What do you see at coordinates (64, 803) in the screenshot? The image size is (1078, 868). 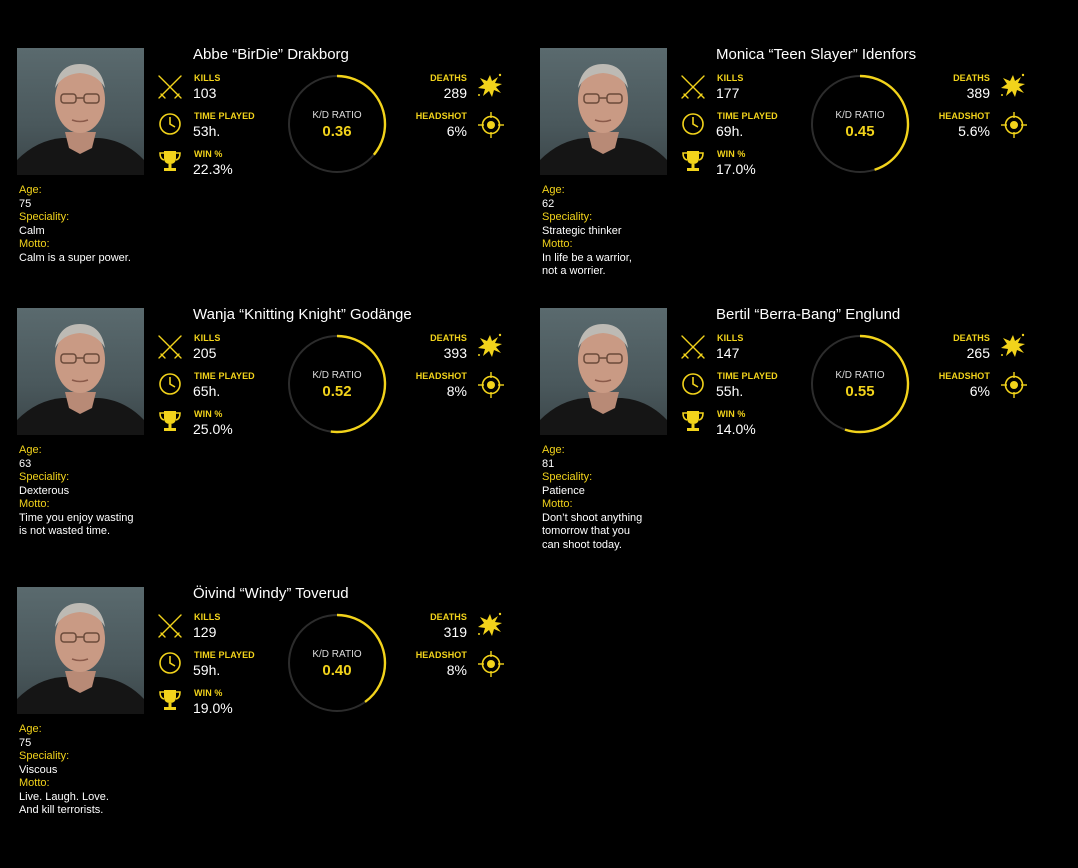 I see `motto-value: Live. Laugh. Love. And kill terrorists.` at bounding box center [64, 803].